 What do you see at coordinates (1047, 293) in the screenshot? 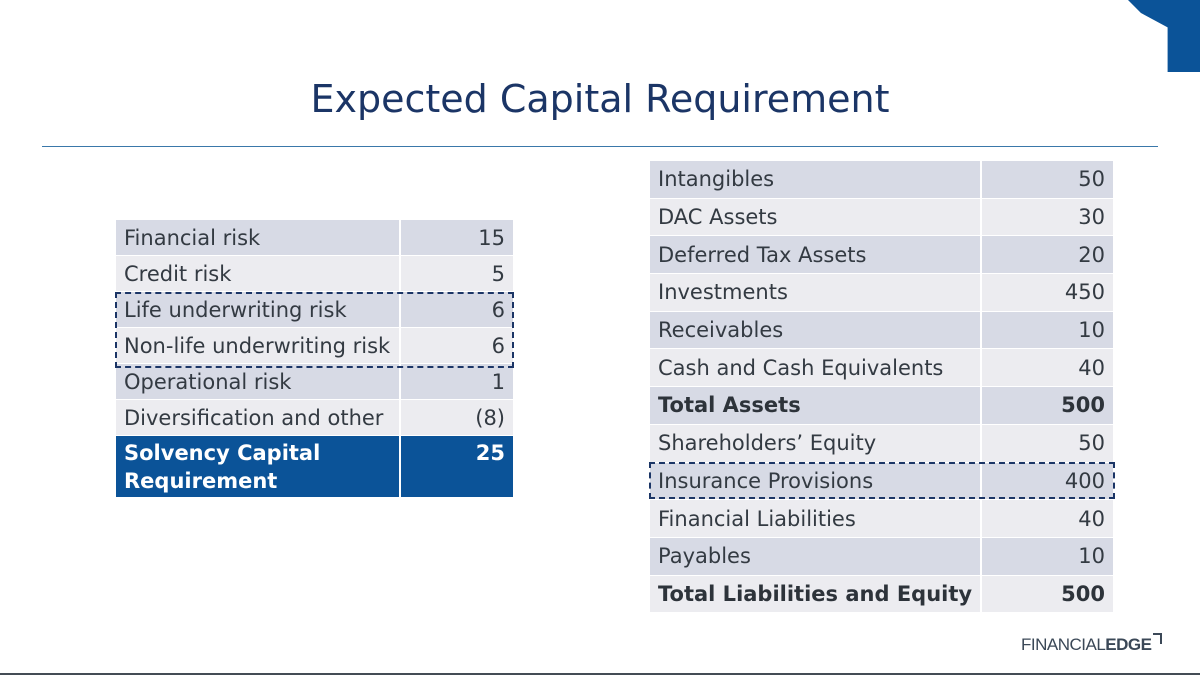
I see `row-value: 450` at bounding box center [1047, 293].